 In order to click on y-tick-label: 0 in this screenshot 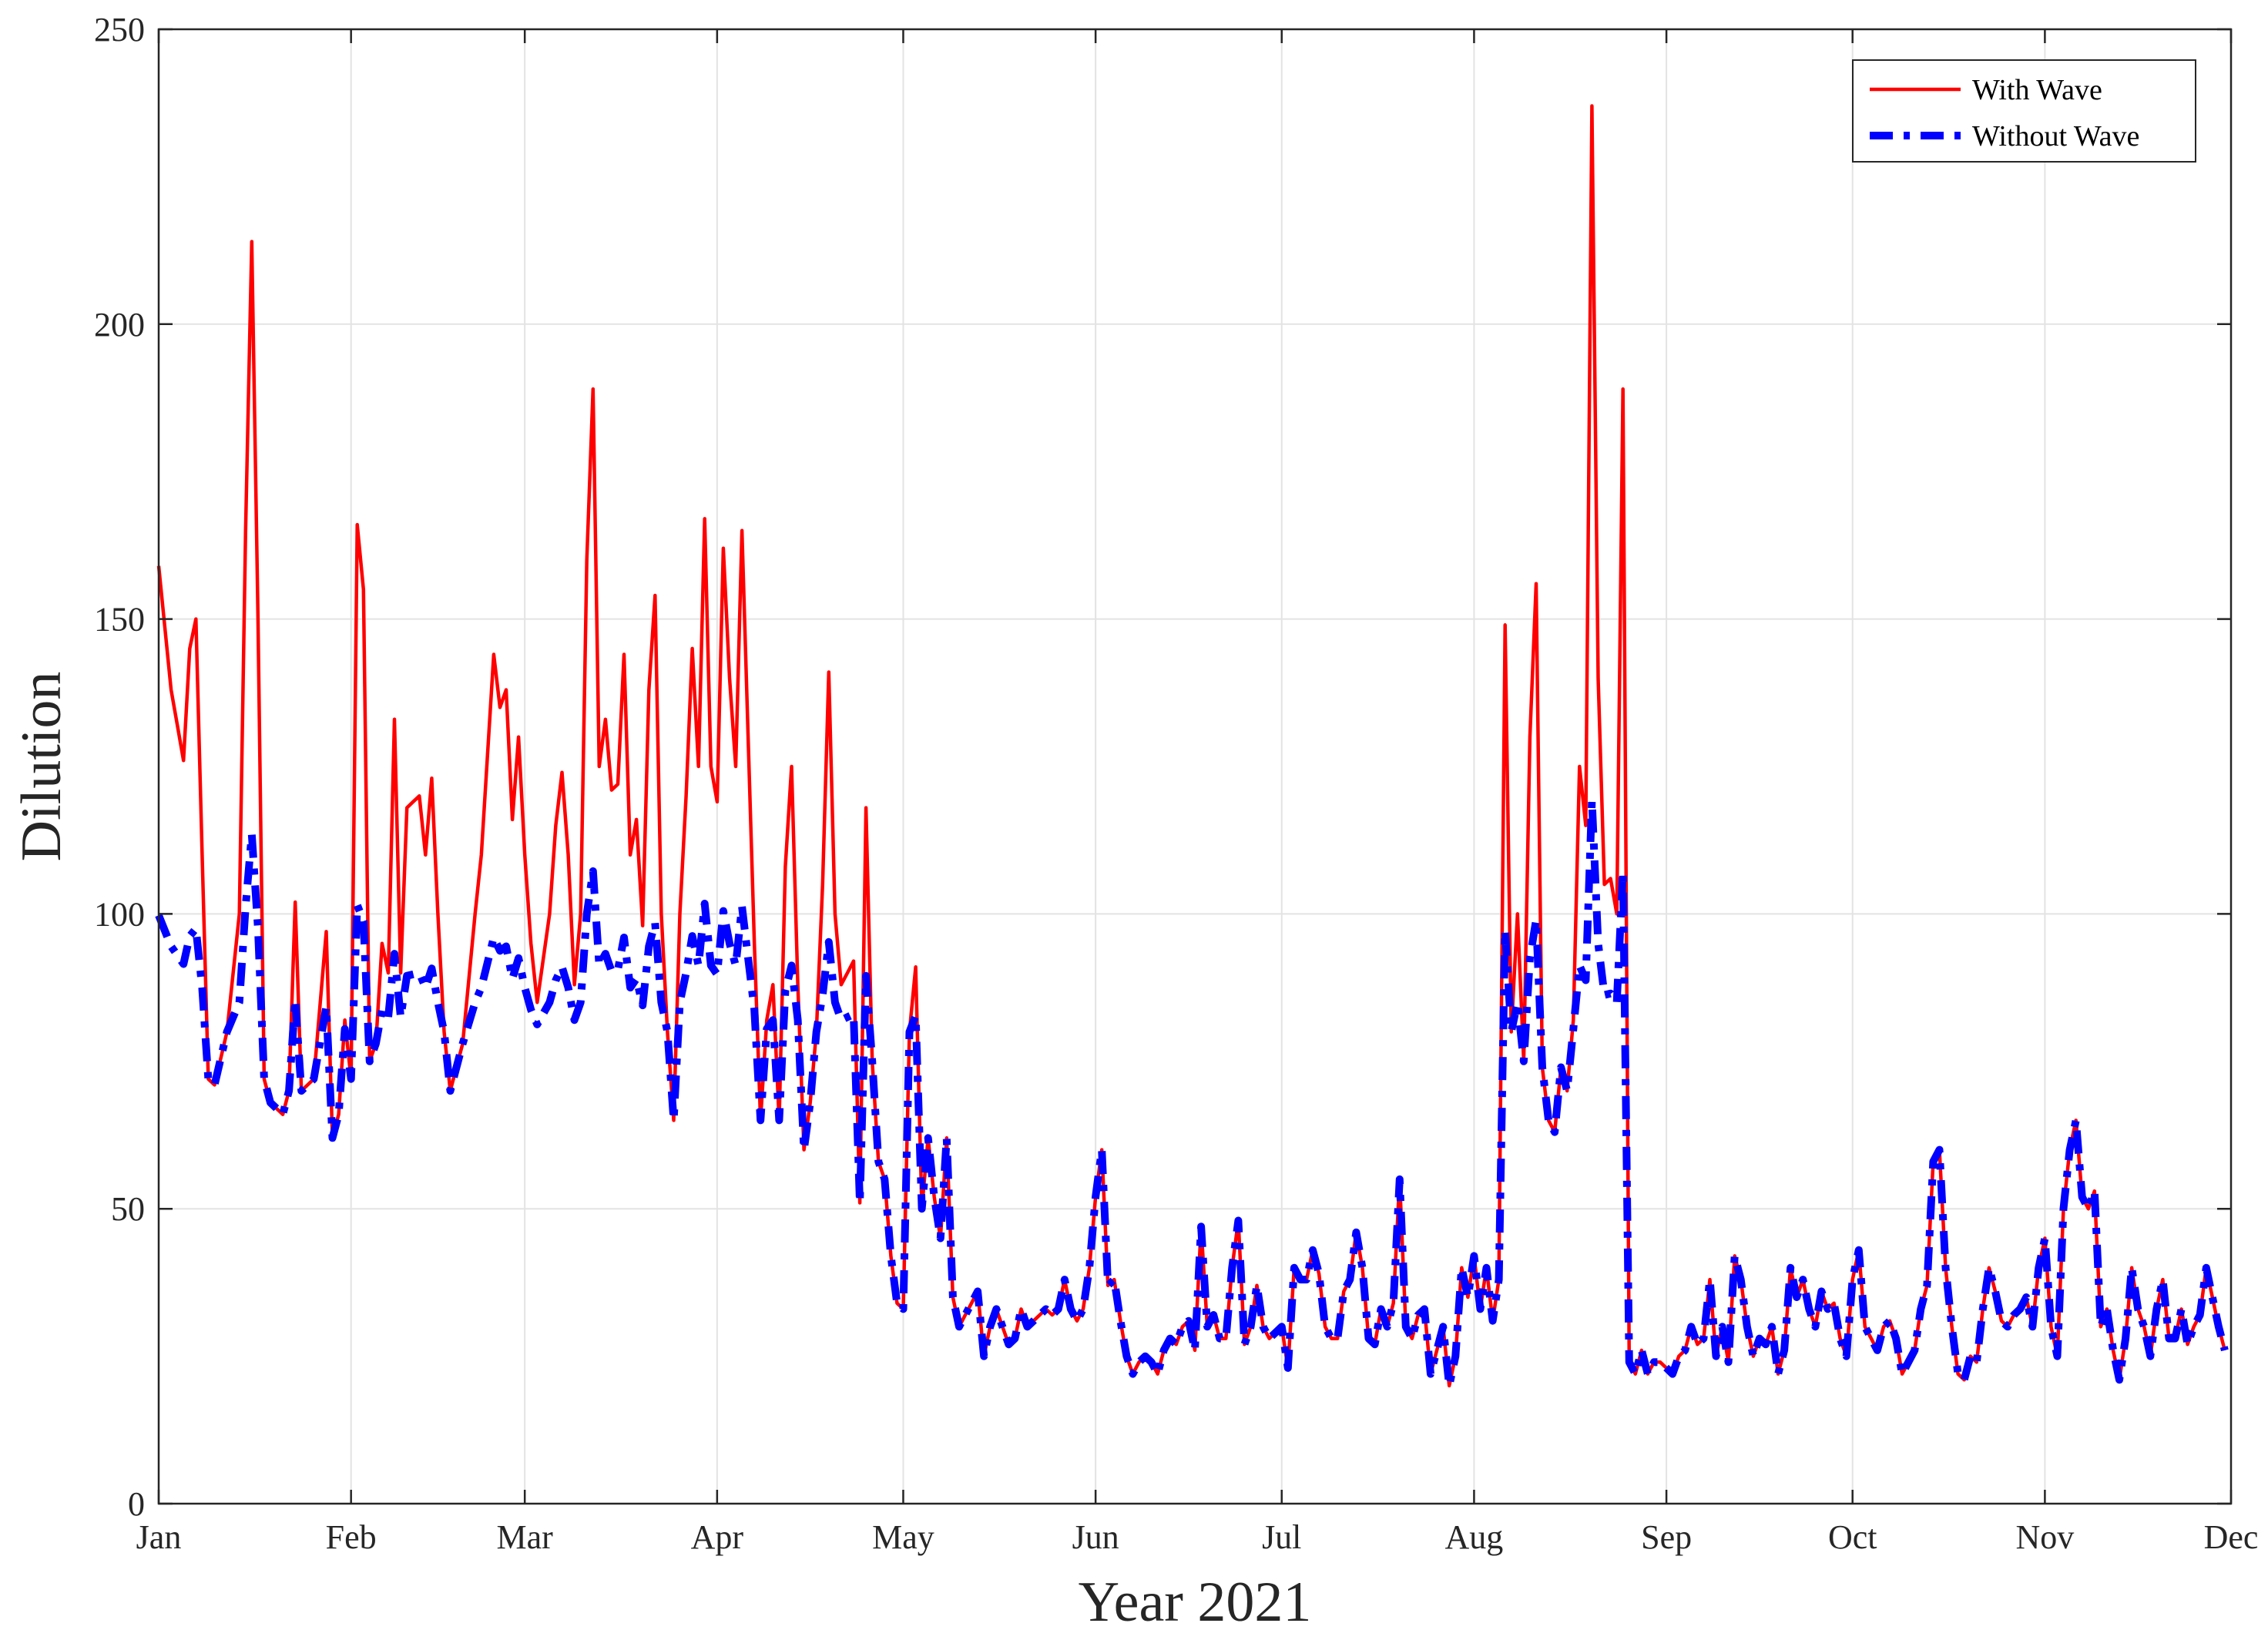, I will do `click(136, 1504)`.